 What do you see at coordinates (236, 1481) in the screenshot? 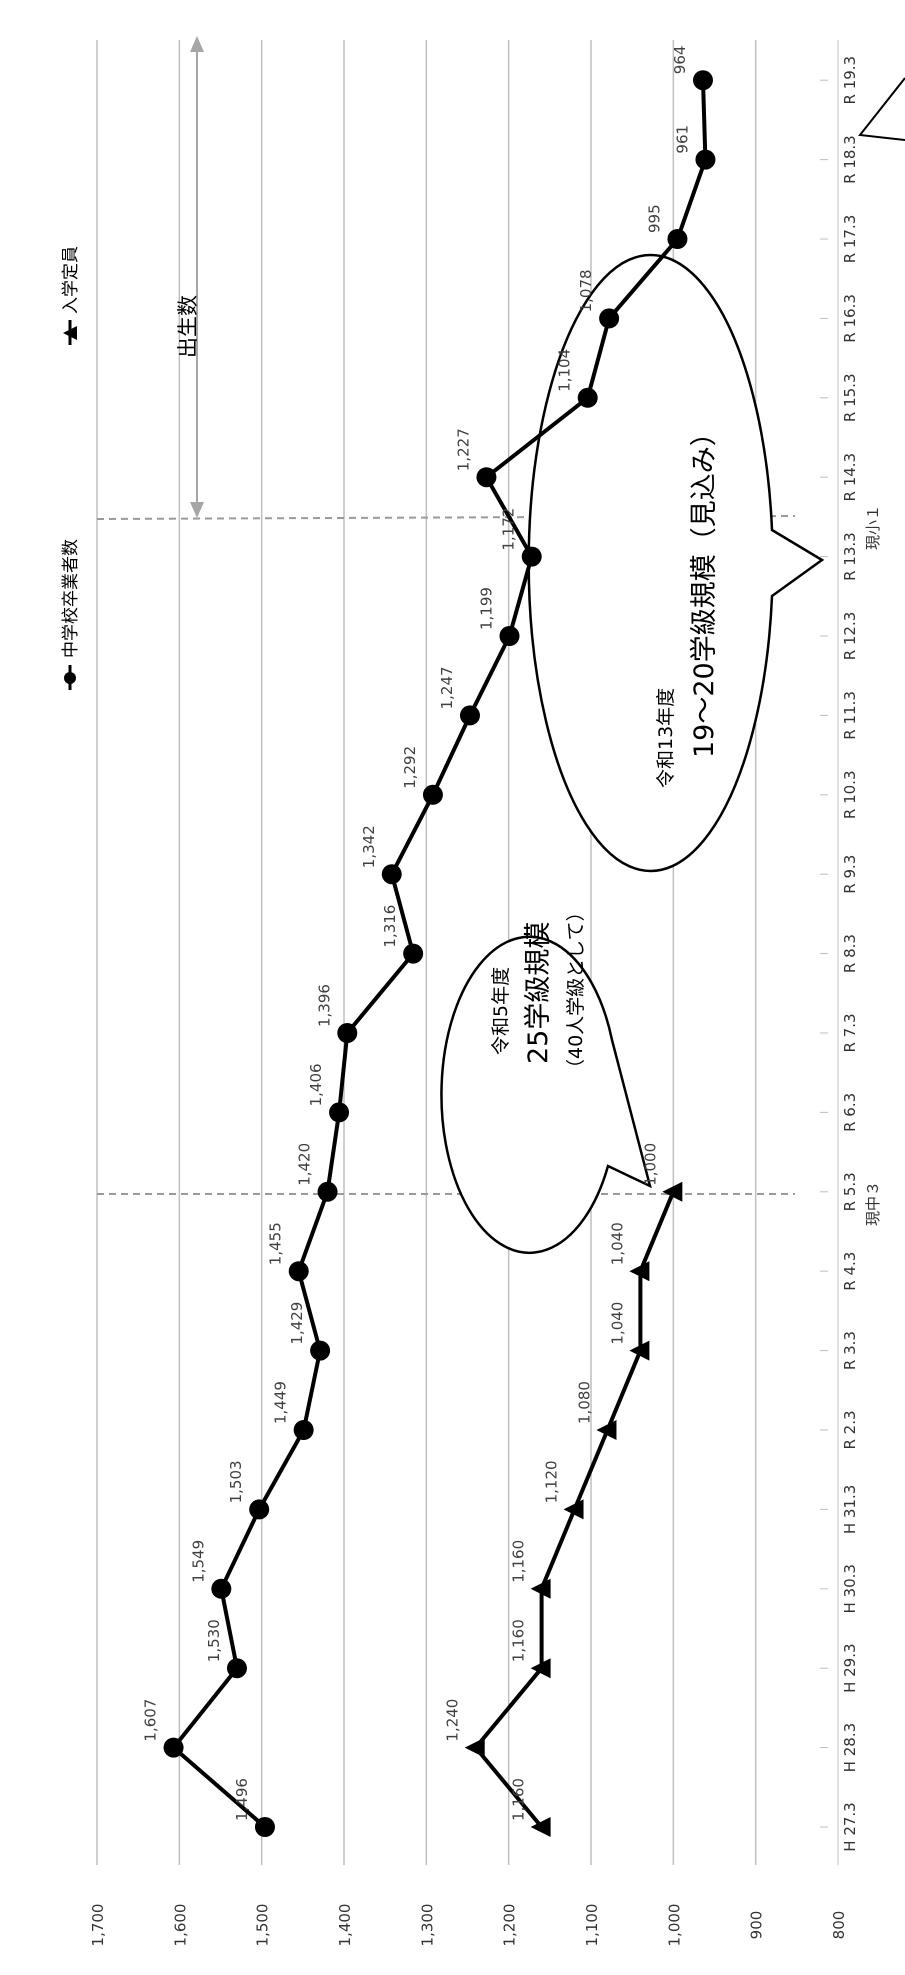
I see `data-label: 1,503` at bounding box center [236, 1481].